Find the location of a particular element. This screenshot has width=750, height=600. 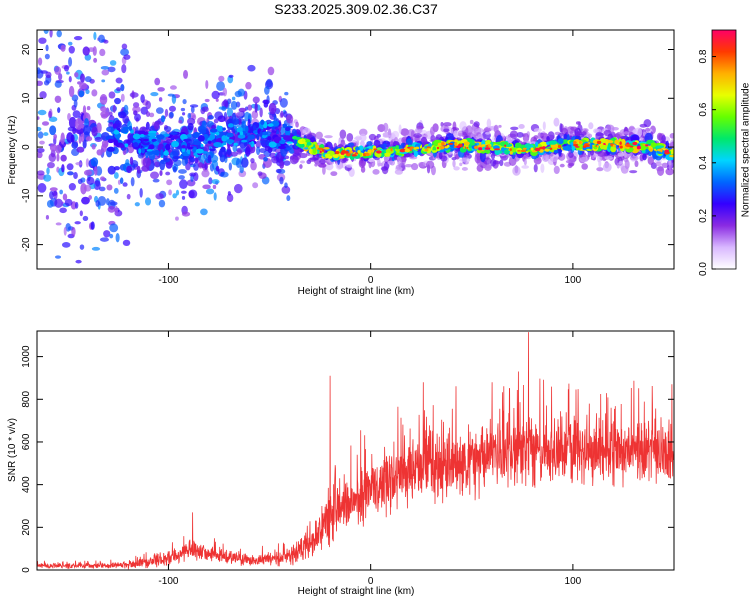

snr-x-tick-label: 100 is located at coordinates (573, 581).